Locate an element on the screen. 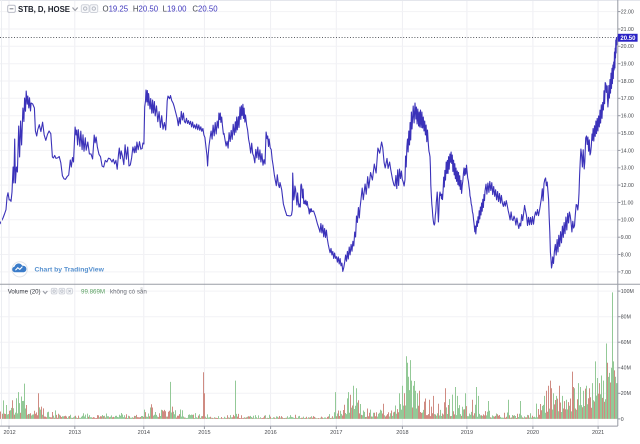  svg-text: 20.00 is located at coordinates (627, 47).